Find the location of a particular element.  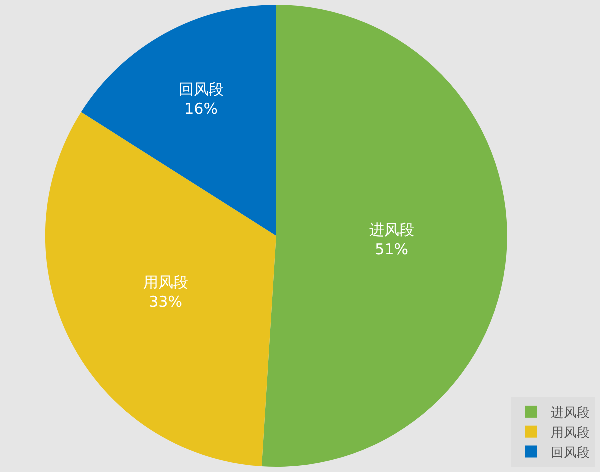

slice-label: 回风段 is located at coordinates (201, 89).